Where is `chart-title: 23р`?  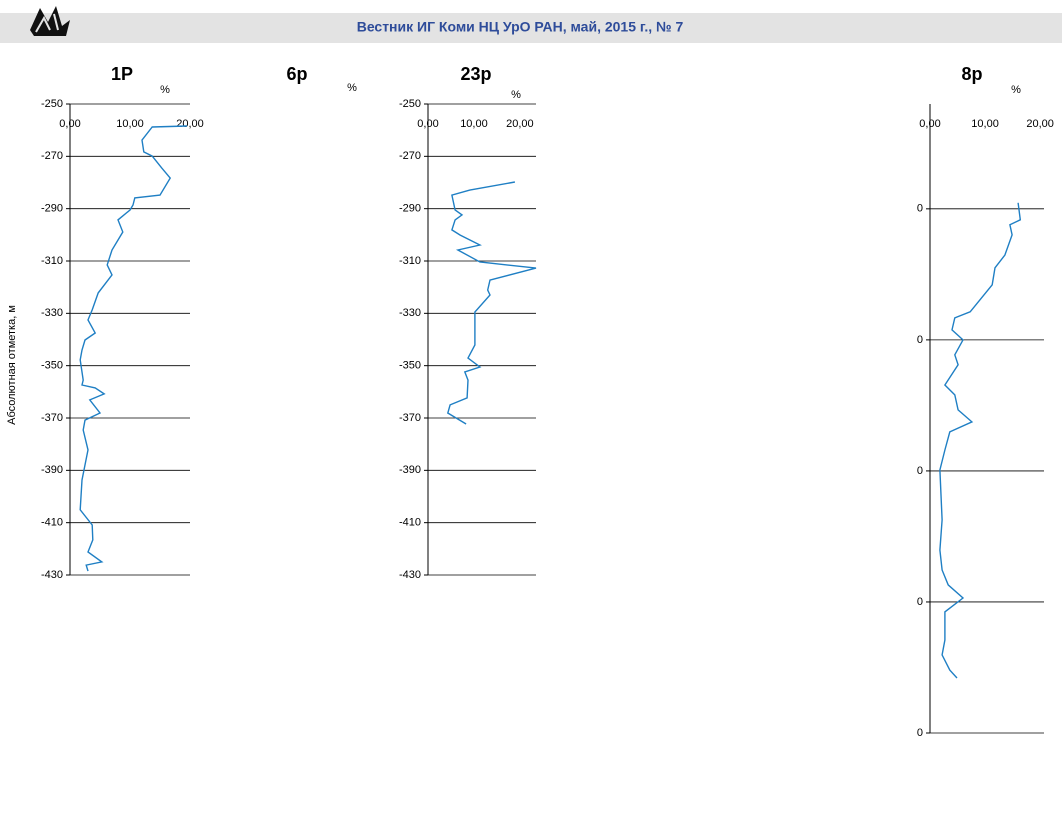
chart-title: 23р is located at coordinates (475, 74).